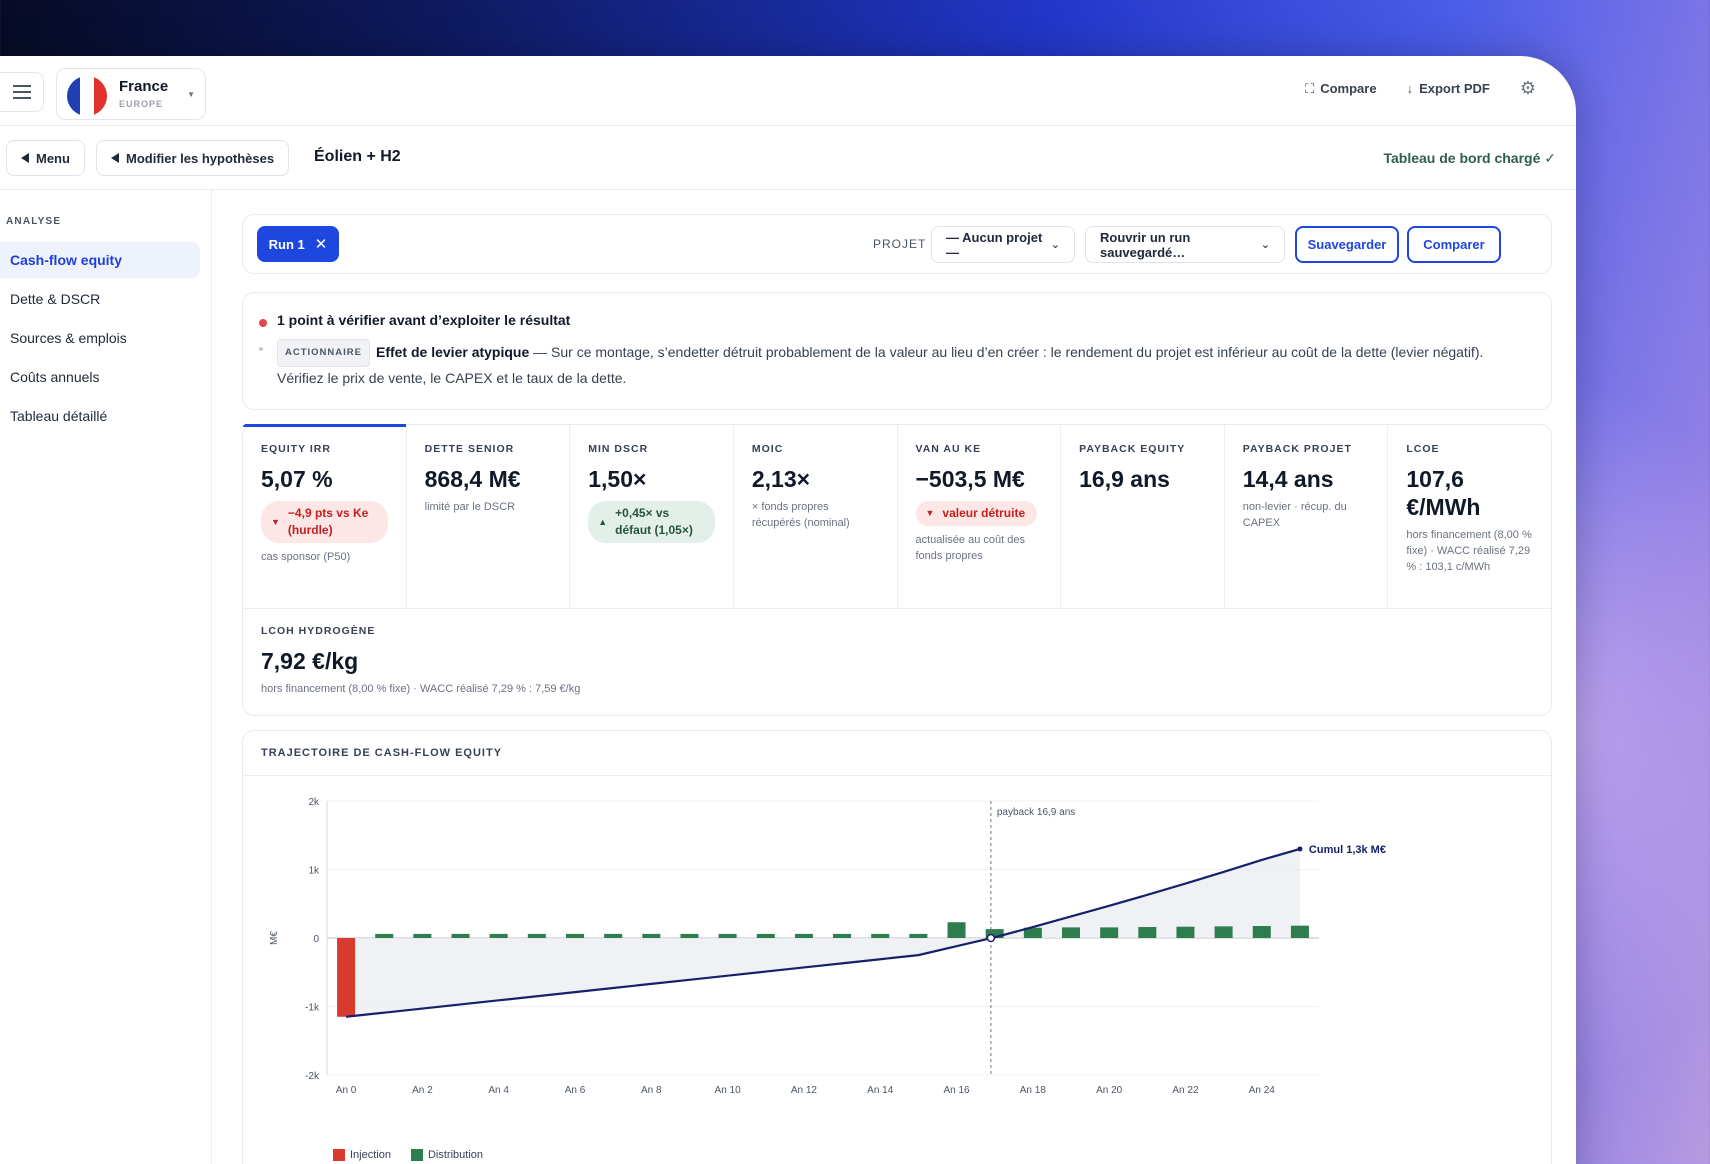  Describe the element at coordinates (728, 1090) in the screenshot. I see `x-tick-label: An 10` at that location.